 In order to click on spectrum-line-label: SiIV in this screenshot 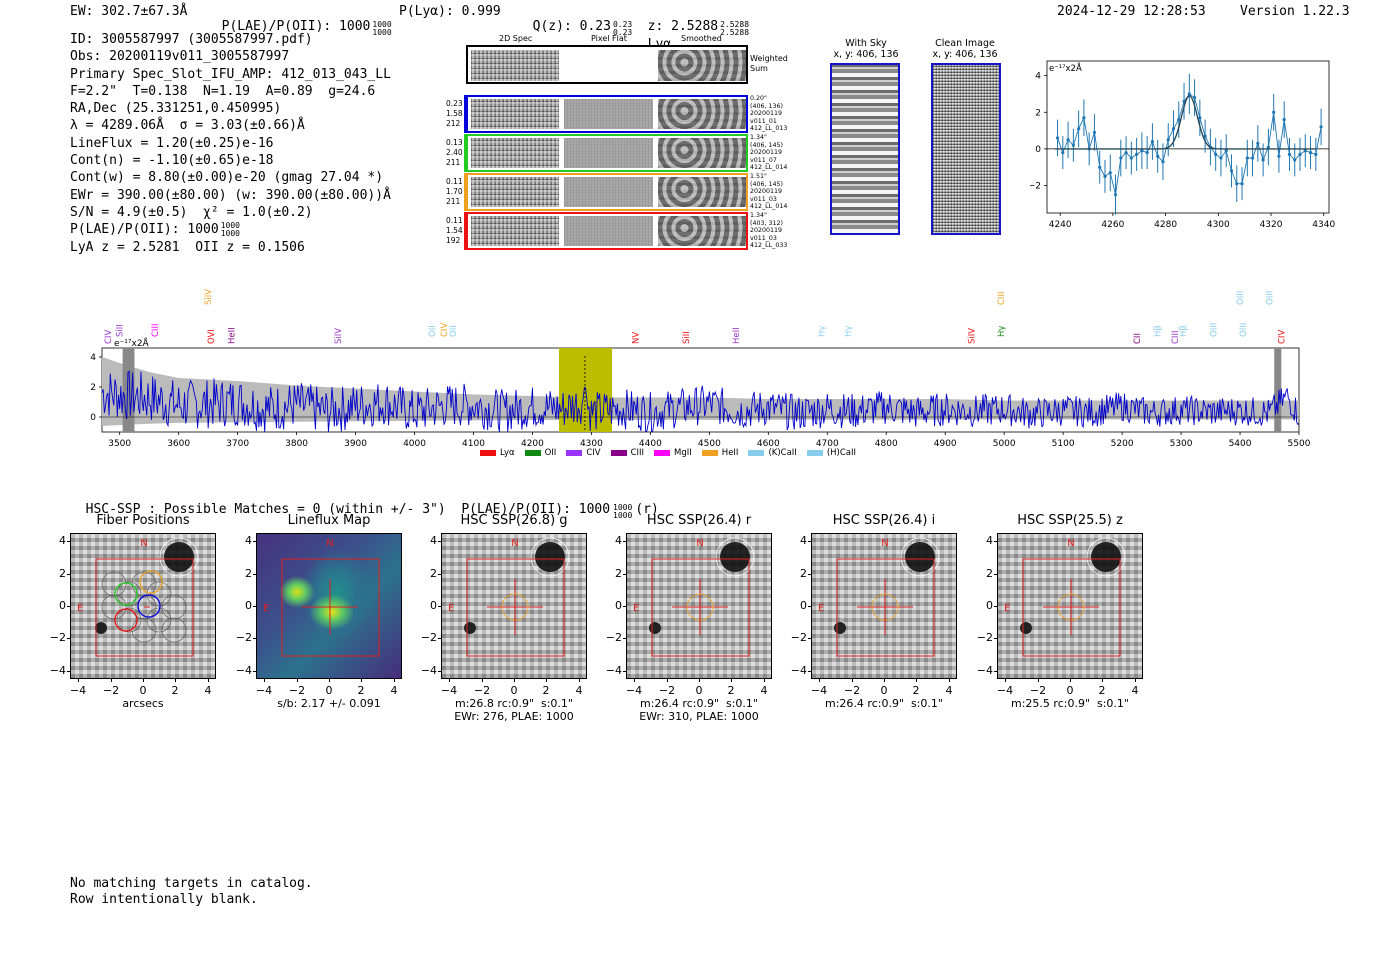, I will do `click(209, 297)`.